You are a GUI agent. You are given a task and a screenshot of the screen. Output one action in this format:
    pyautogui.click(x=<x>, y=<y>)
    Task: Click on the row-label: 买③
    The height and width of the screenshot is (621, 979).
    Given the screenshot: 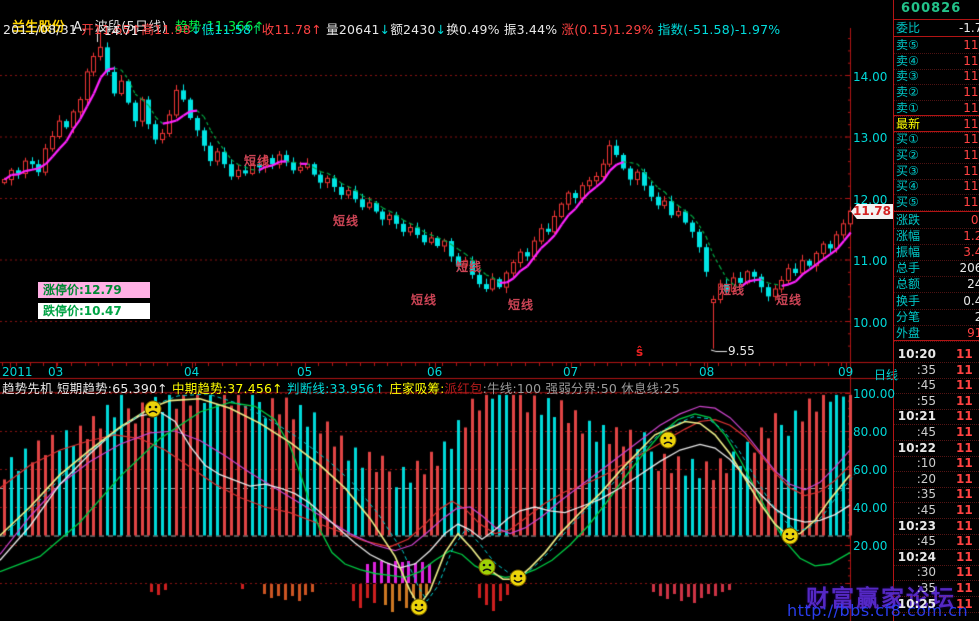 What is the action you would take?
    pyautogui.click(x=907, y=170)
    